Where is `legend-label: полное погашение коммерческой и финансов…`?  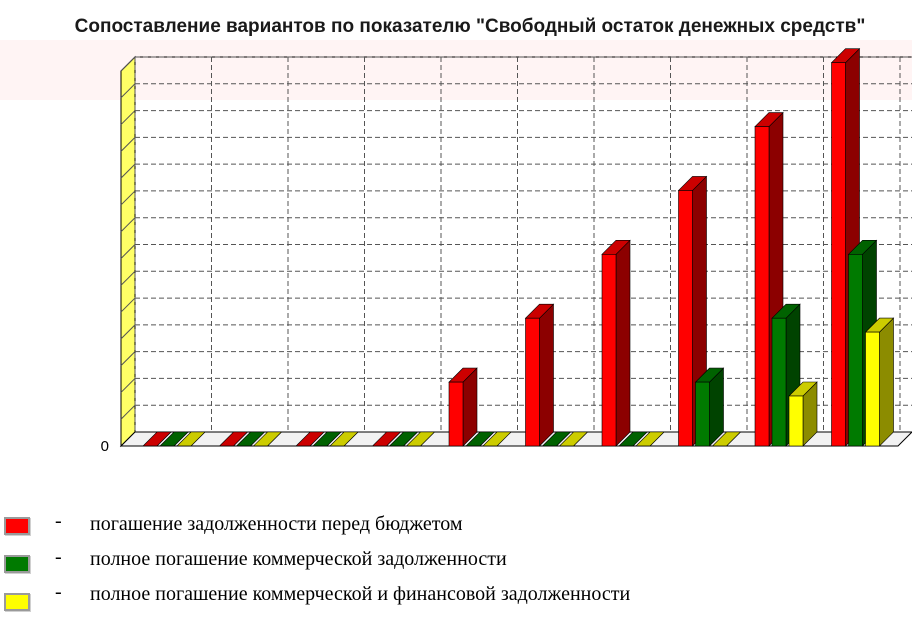
legend-label: полное погашение коммерческой и финансов… is located at coordinates (360, 594).